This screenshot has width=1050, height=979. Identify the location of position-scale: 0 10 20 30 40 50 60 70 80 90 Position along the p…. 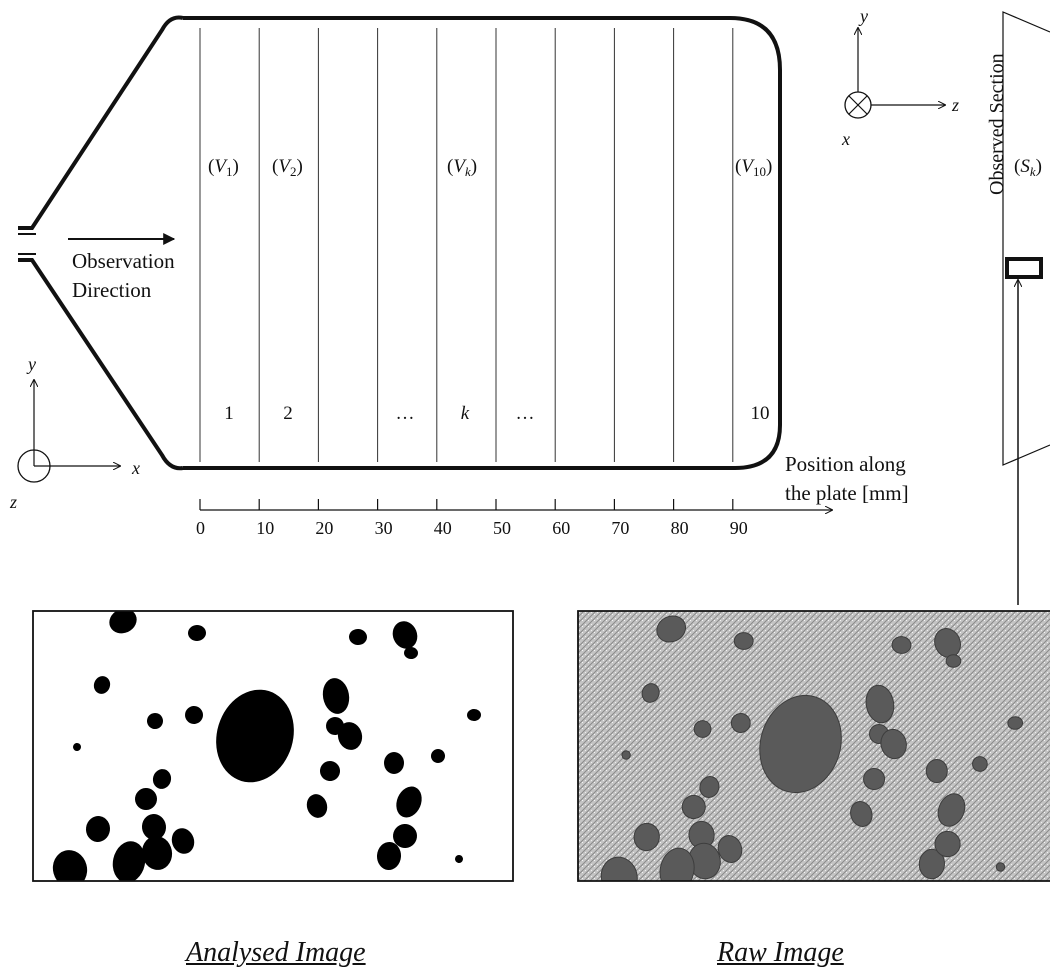
(552, 495).